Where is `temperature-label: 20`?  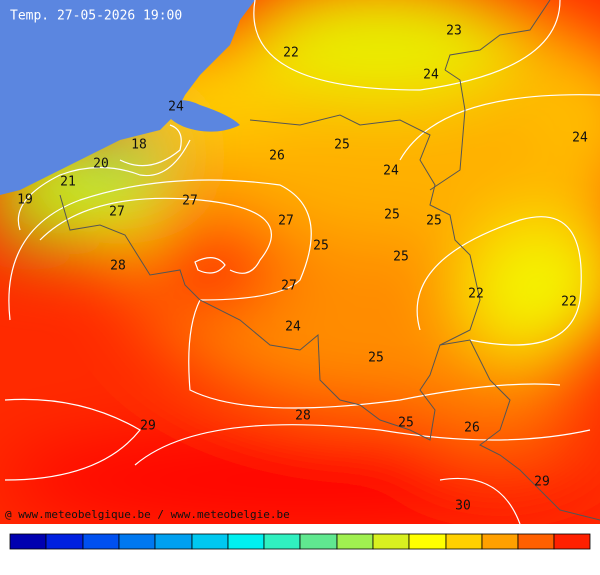 temperature-label: 20 is located at coordinates (101, 164).